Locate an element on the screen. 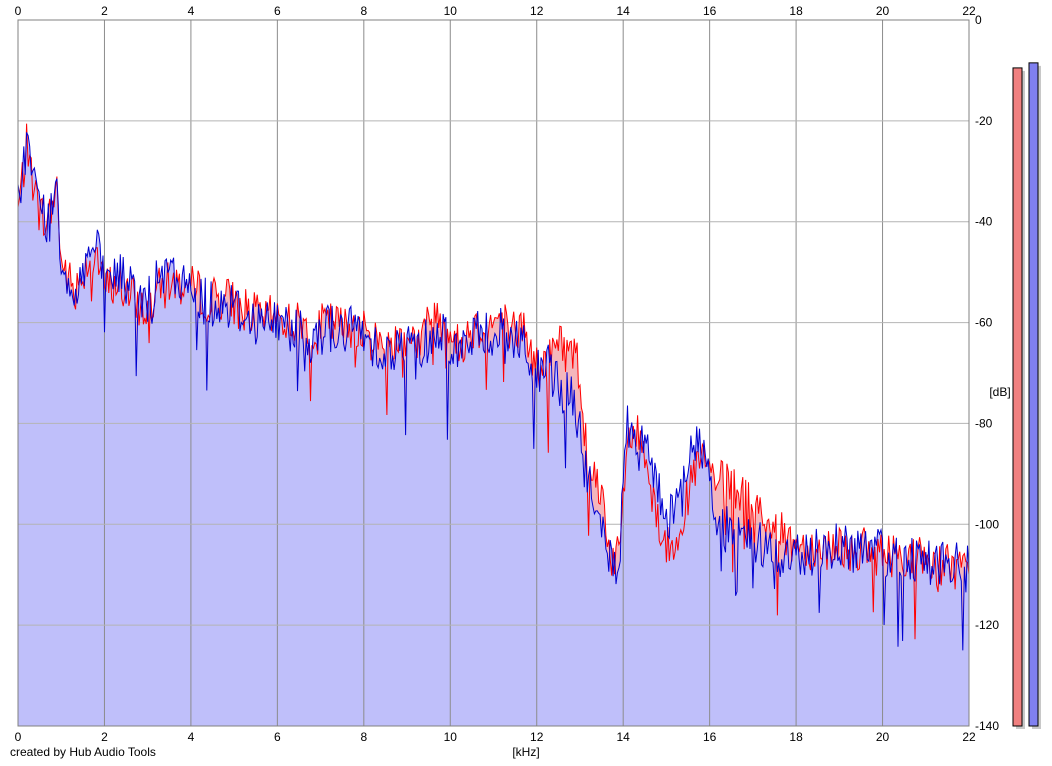 This screenshot has height=766, width=1052. y-tick-label: 0 is located at coordinates (978, 20).